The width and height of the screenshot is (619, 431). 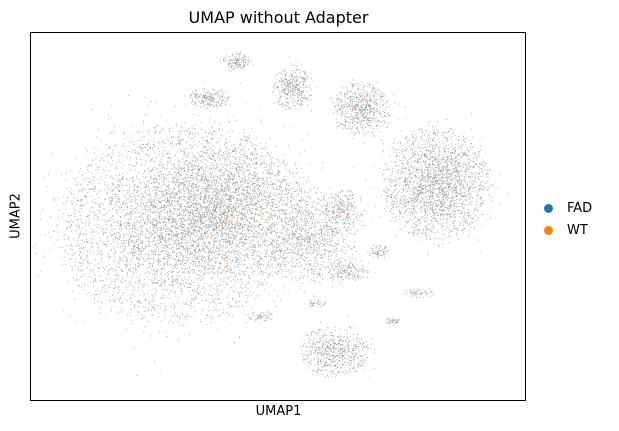 I want to click on legend-marker-wt, so click(x=548, y=230).